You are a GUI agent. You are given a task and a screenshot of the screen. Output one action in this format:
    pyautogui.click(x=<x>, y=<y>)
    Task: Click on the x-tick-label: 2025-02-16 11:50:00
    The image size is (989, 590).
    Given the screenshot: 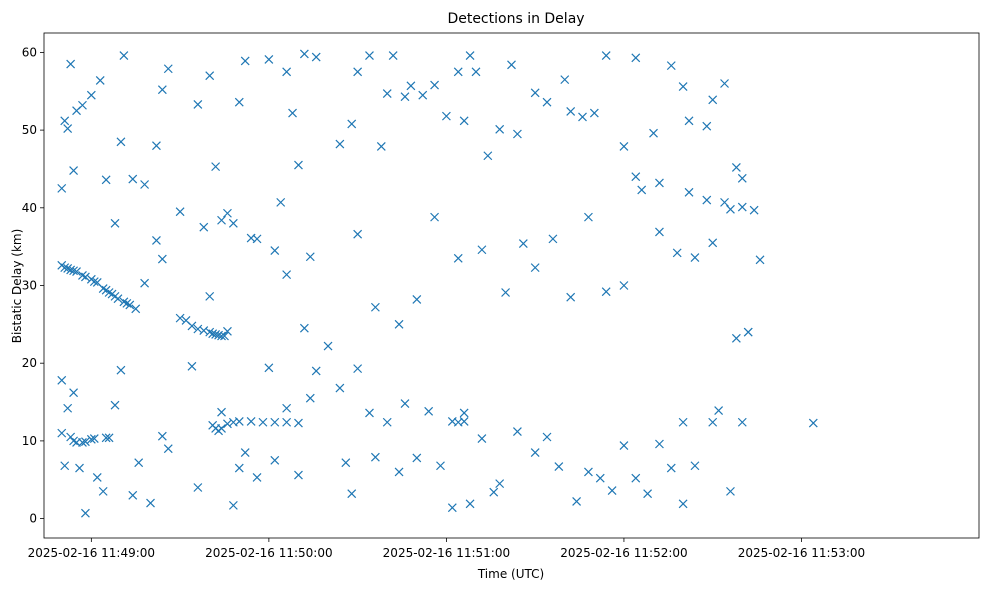 What is the action you would take?
    pyautogui.click(x=268, y=553)
    